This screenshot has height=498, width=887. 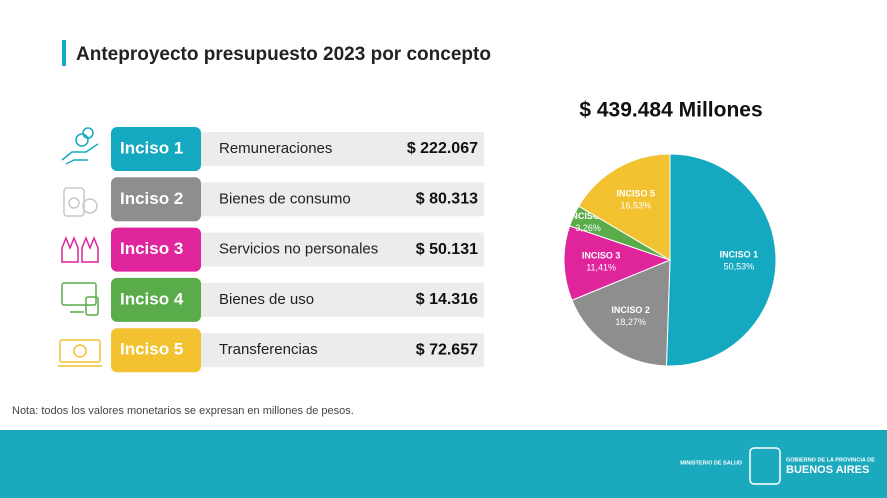 I want to click on slice-label: INCISO 5, so click(x=636, y=194).